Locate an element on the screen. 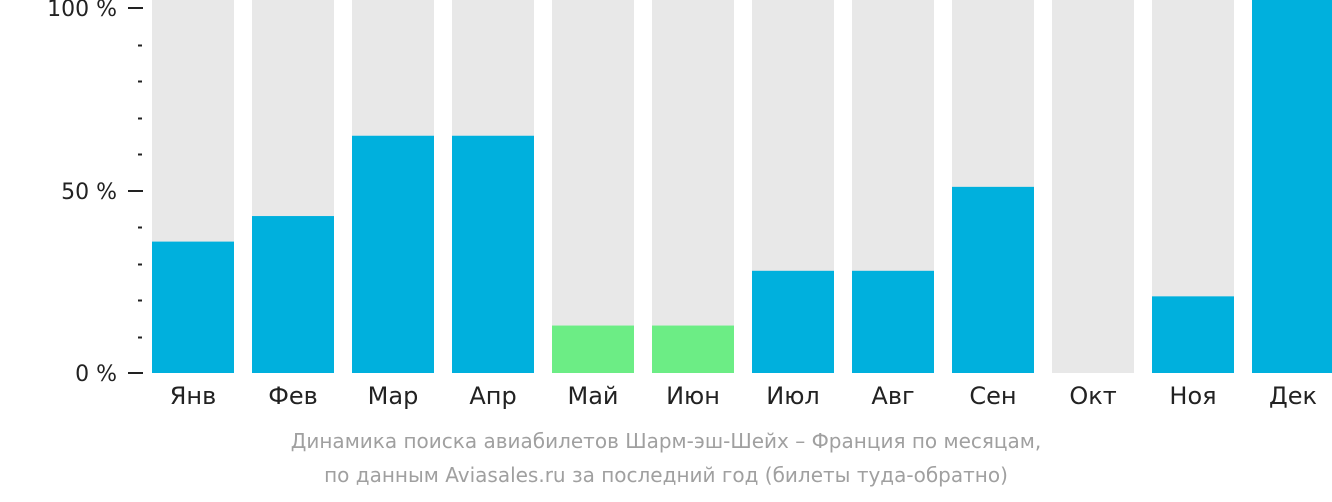 The image size is (1332, 502). x-tick-label-1: Янв is located at coordinates (193, 396).